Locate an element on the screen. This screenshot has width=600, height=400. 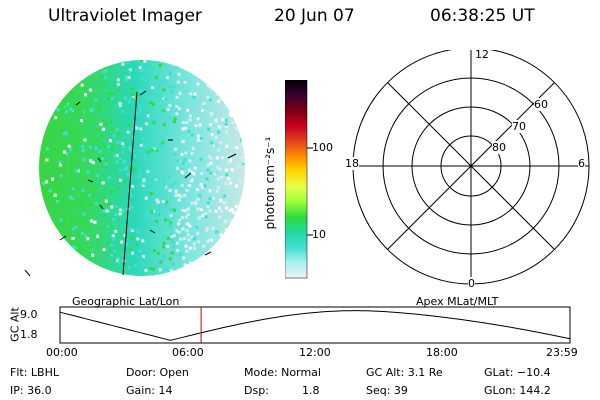
terminator-line is located at coordinates (130, 183).